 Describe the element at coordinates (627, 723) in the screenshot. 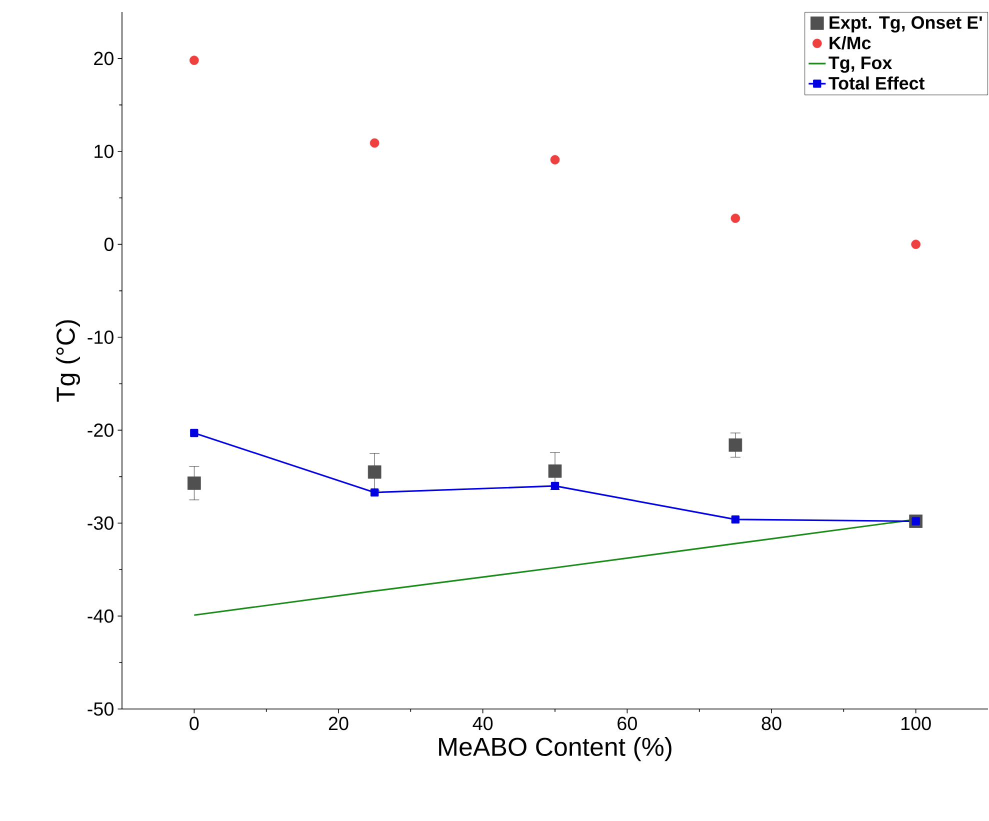

I see `x-tick-label: 60` at that location.